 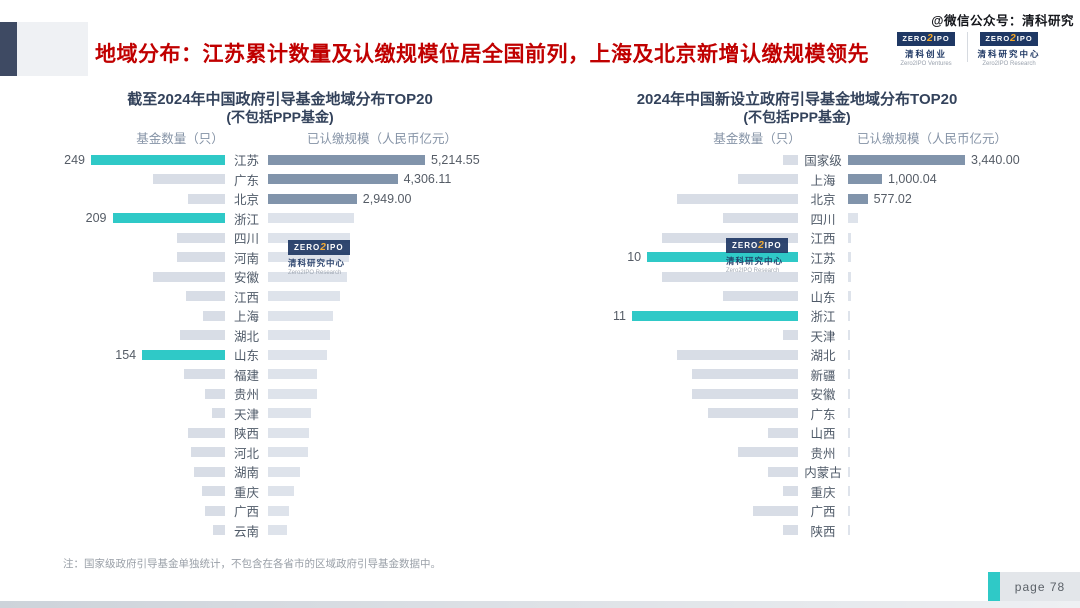 I want to click on chart-row: 山东, so click(x=815, y=297).